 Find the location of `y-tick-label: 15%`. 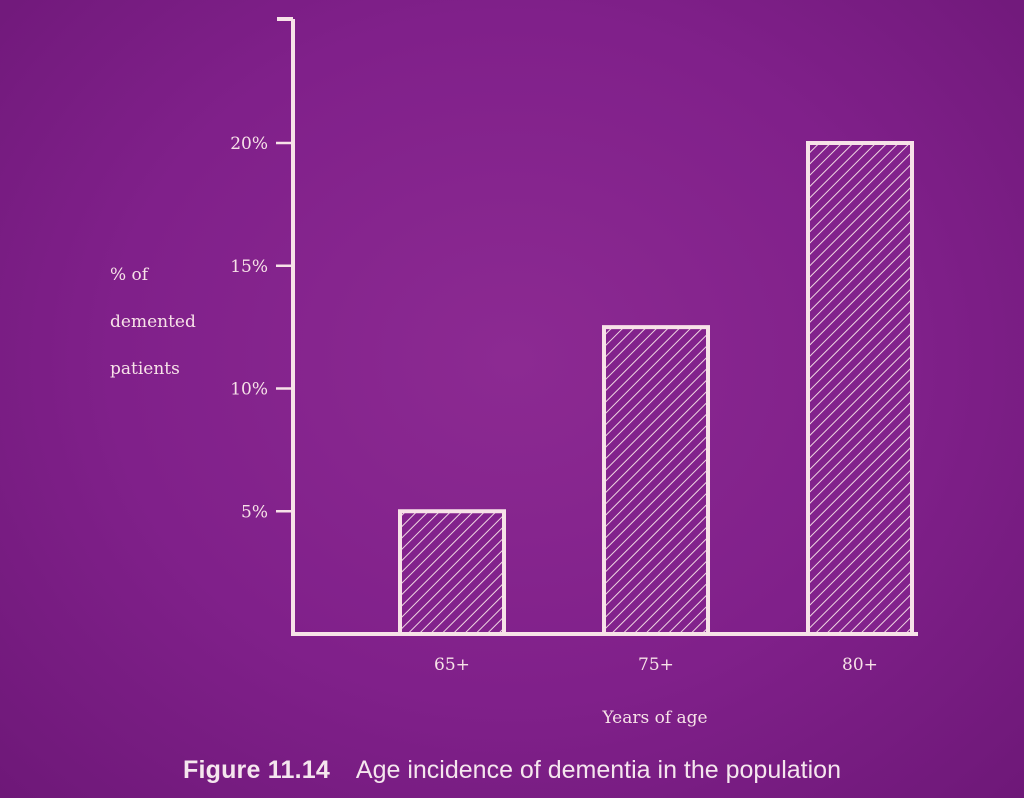

y-tick-label: 15% is located at coordinates (249, 267).